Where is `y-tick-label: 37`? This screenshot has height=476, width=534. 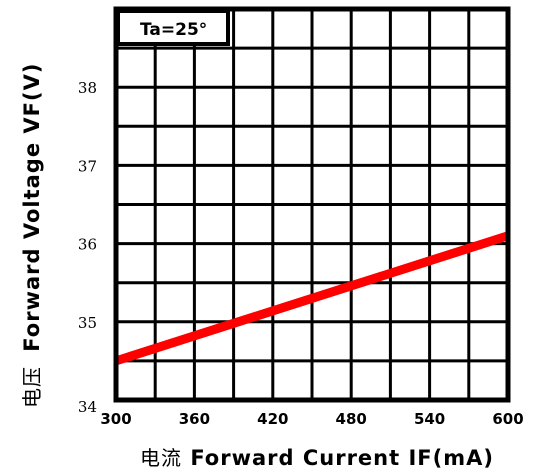
y-tick-label: 37 is located at coordinates (87, 166).